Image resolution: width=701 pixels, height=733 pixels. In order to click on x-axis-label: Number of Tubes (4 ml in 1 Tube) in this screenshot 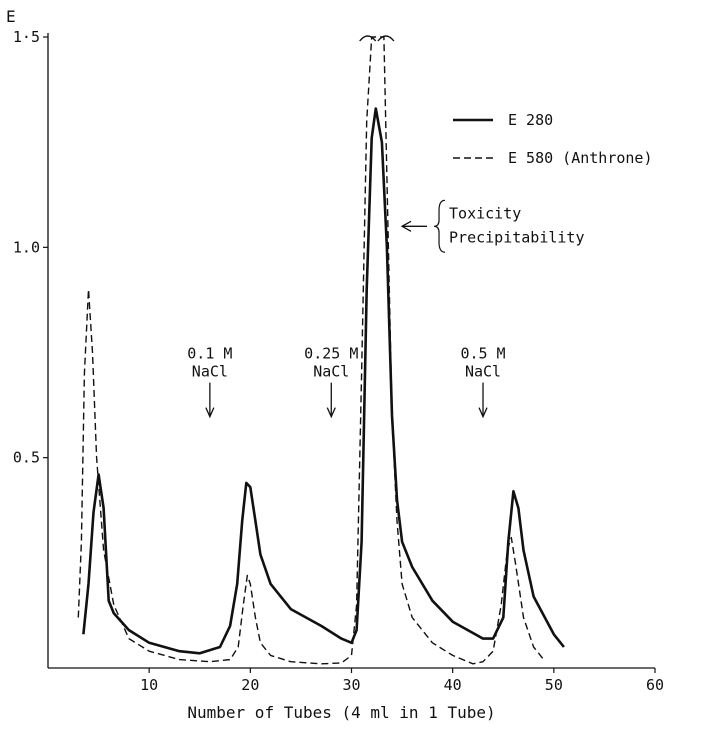, I will do `click(341, 712)`.